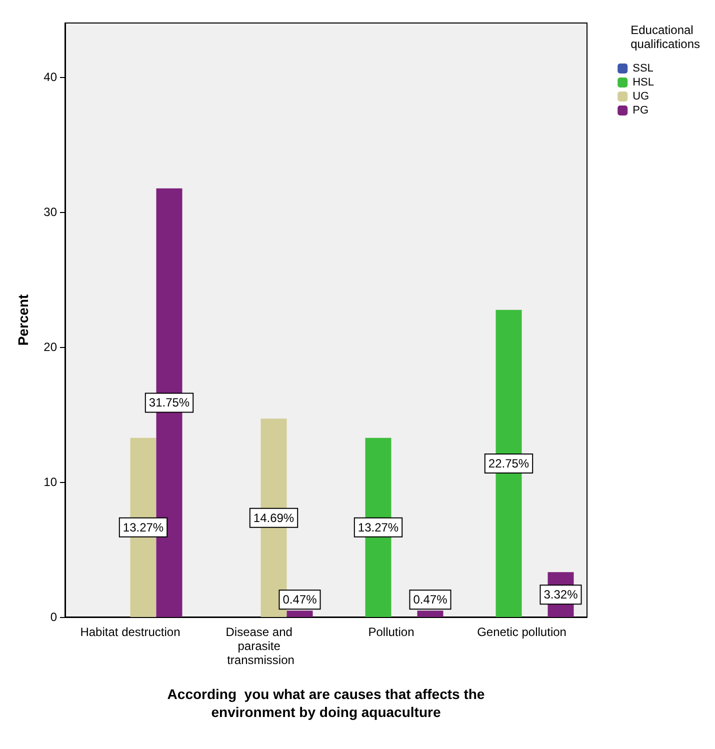 The width and height of the screenshot is (715, 749). Describe the element at coordinates (665, 37) in the screenshot. I see `legend-title: Educational qualifications` at that location.